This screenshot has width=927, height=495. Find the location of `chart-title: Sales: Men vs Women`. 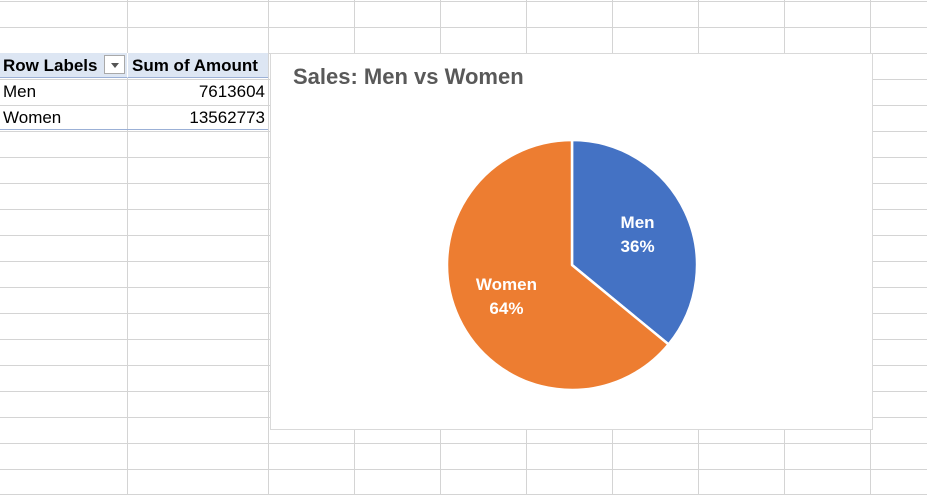

chart-title: Sales: Men vs Women is located at coordinates (408, 76).